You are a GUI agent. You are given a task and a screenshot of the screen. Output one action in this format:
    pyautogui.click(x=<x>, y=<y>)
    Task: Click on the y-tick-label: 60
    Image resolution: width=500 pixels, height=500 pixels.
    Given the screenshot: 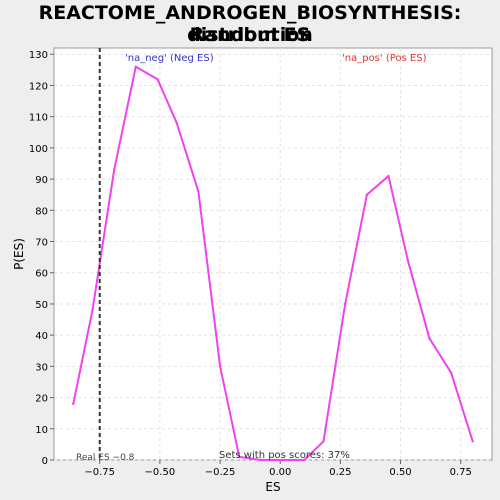 What is the action you would take?
    pyautogui.click(x=41, y=274)
    